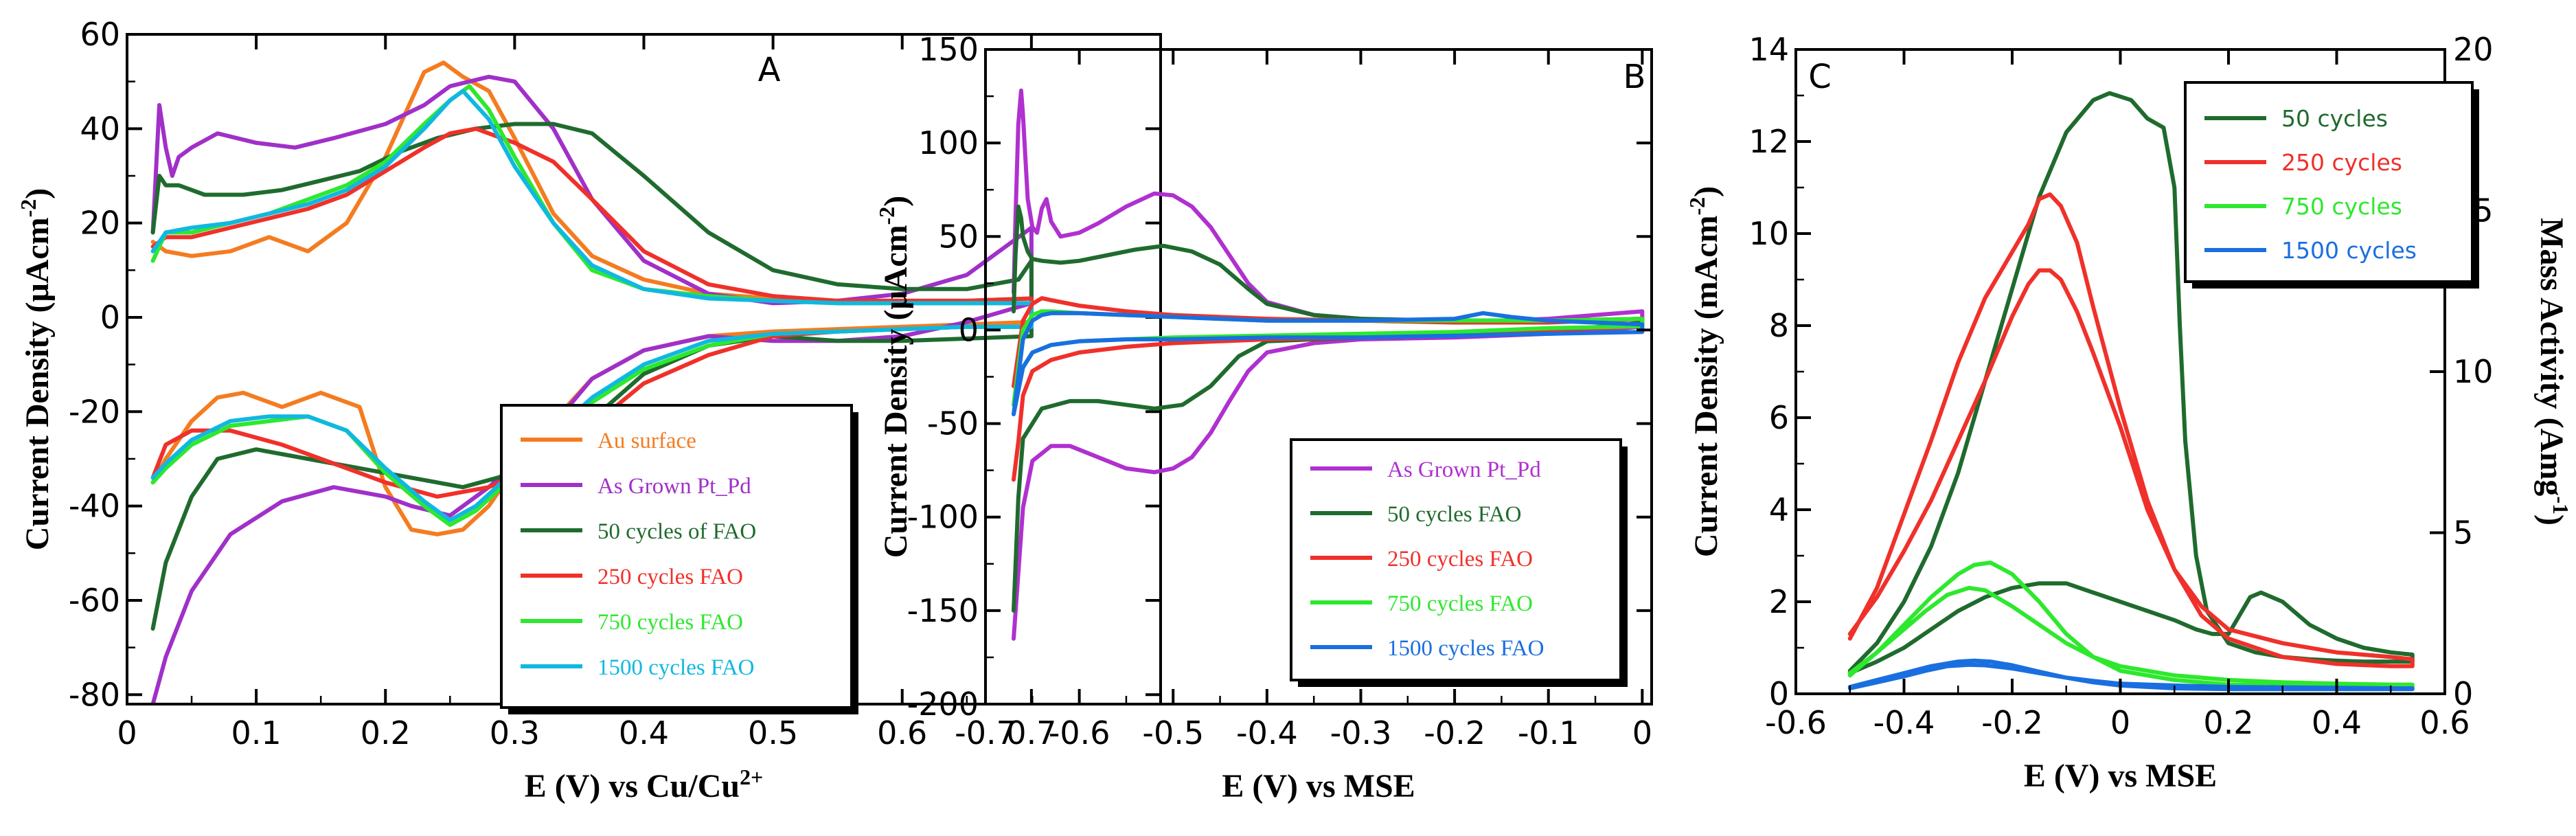 The height and width of the screenshot is (836, 2576). Describe the element at coordinates (94, 506) in the screenshot. I see `y-tick-label: -40` at that location.